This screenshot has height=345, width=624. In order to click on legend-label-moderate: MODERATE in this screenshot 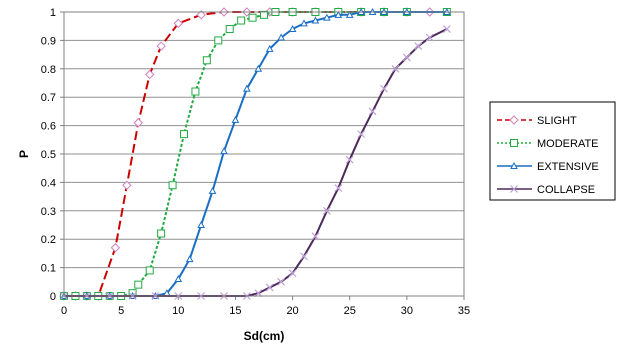, I will do `click(568, 144)`.